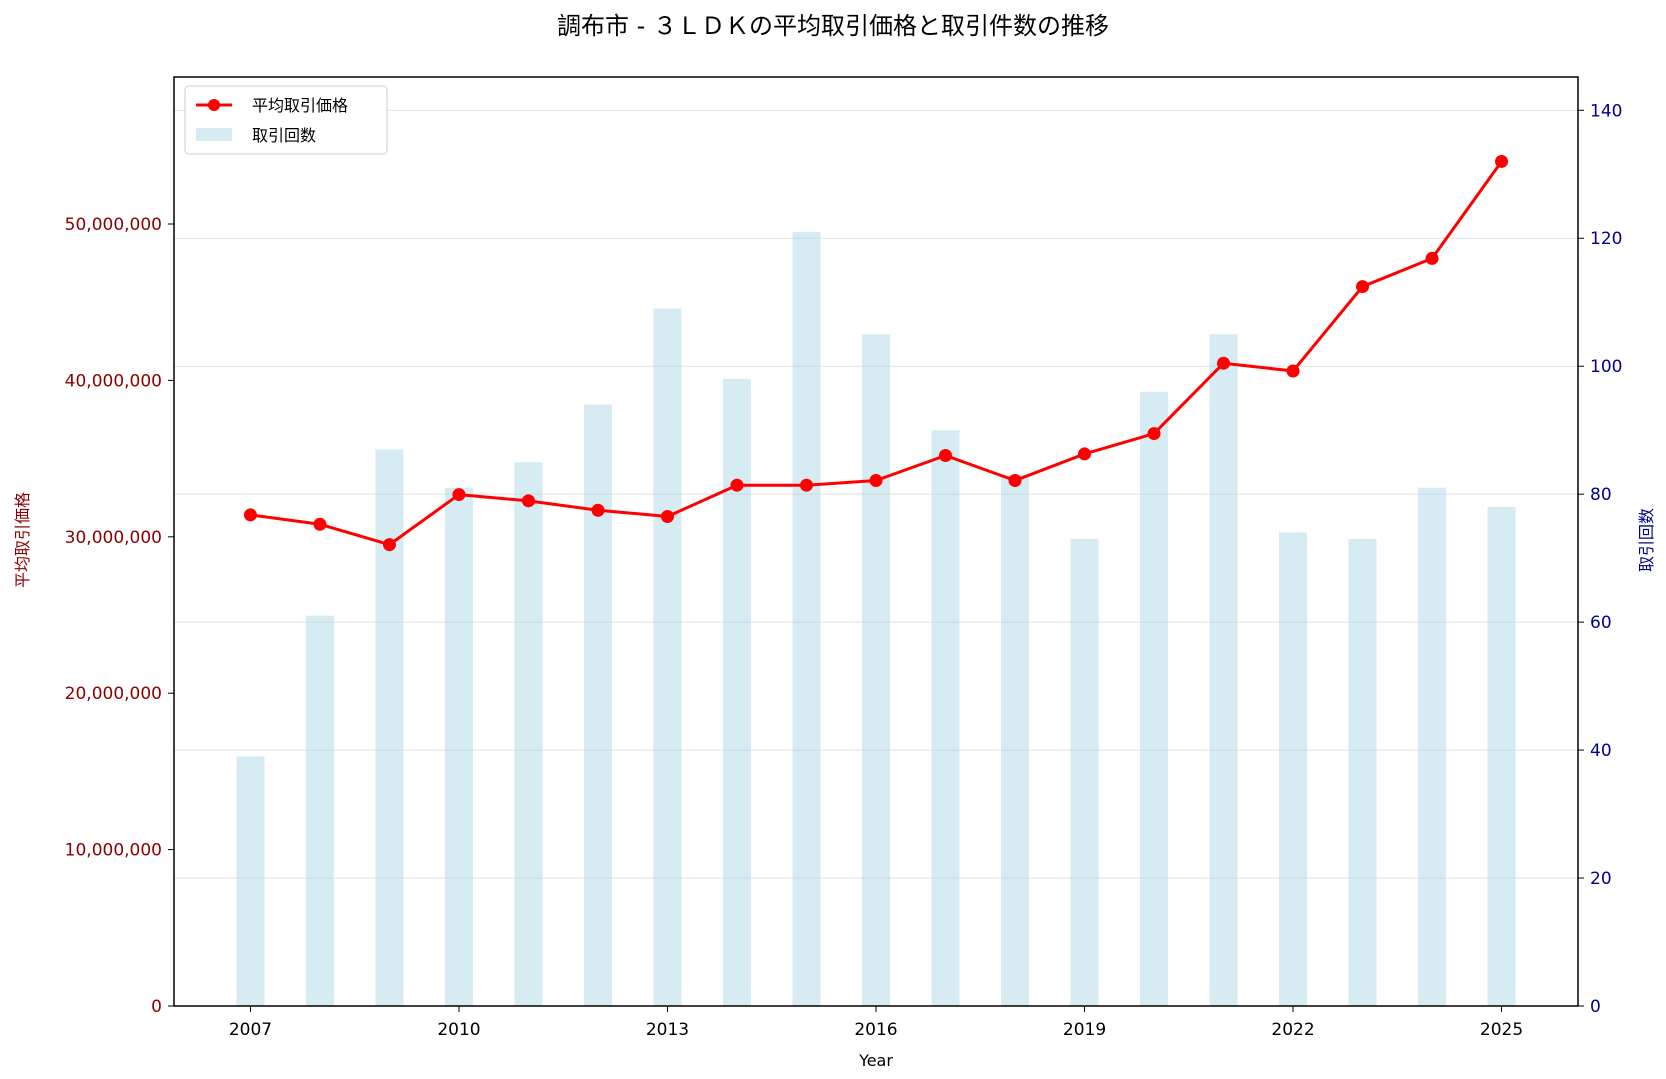 This screenshot has width=1666, height=1079. Describe the element at coordinates (1015, 481) in the screenshot. I see `price-point-2018` at that location.